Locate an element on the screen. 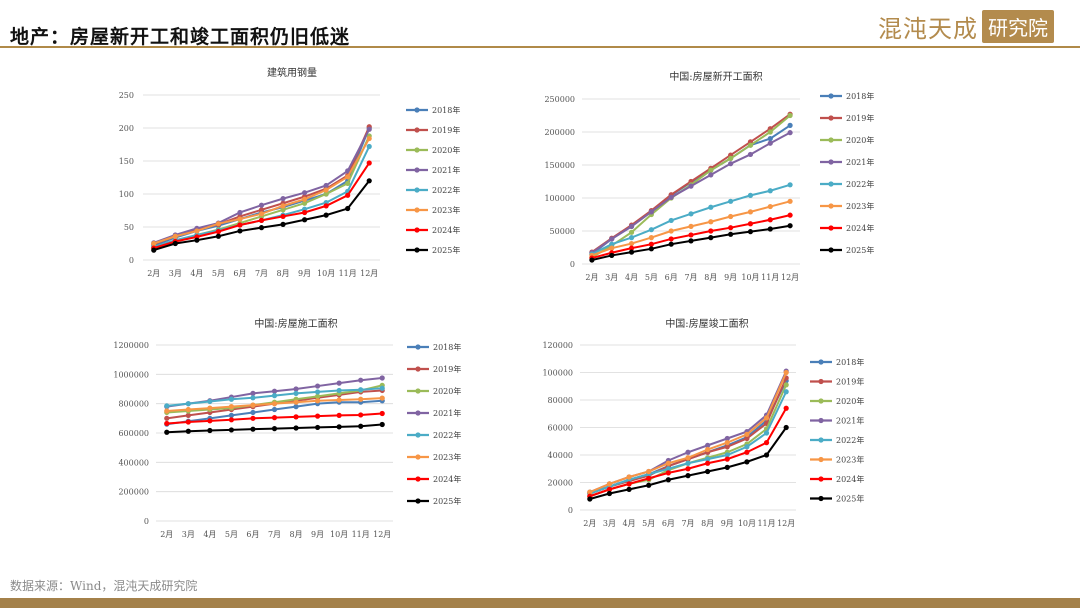 The height and width of the screenshot is (608, 1080). chart-title: 中国:房屋施工面积 is located at coordinates (295, 323).